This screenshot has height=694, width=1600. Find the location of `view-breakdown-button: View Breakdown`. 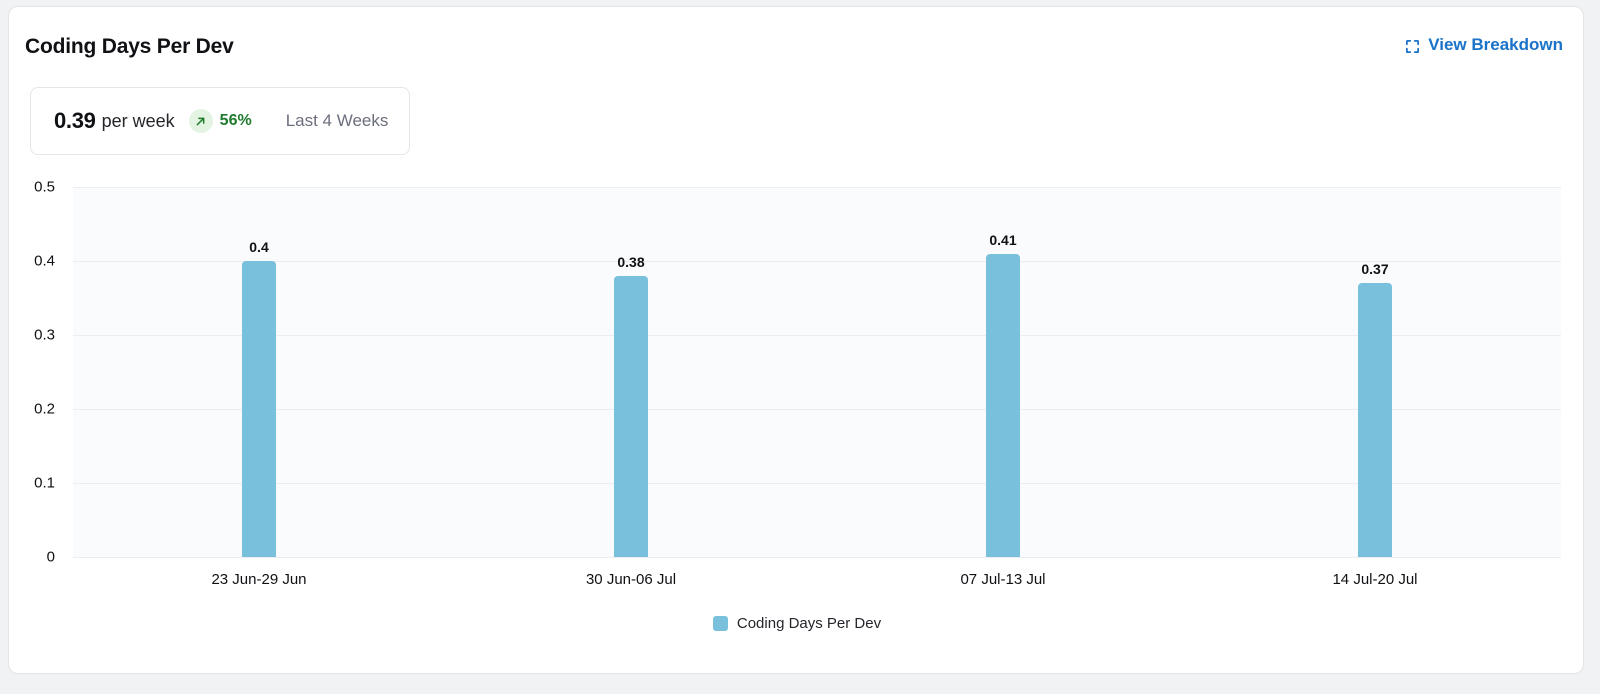

view-breakdown-button: View Breakdown is located at coordinates (1484, 45).